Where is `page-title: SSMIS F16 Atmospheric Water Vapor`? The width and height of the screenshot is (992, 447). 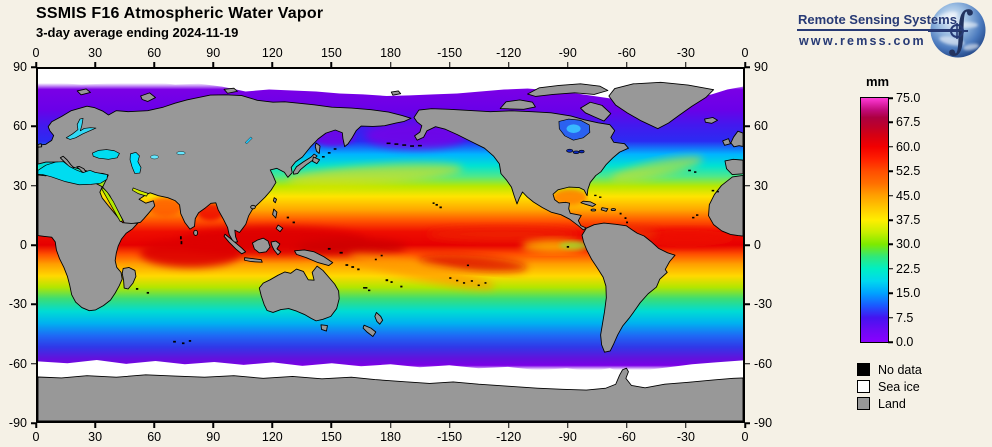
page-title: SSMIS F16 Atmospheric Water Vapor is located at coordinates (180, 13).